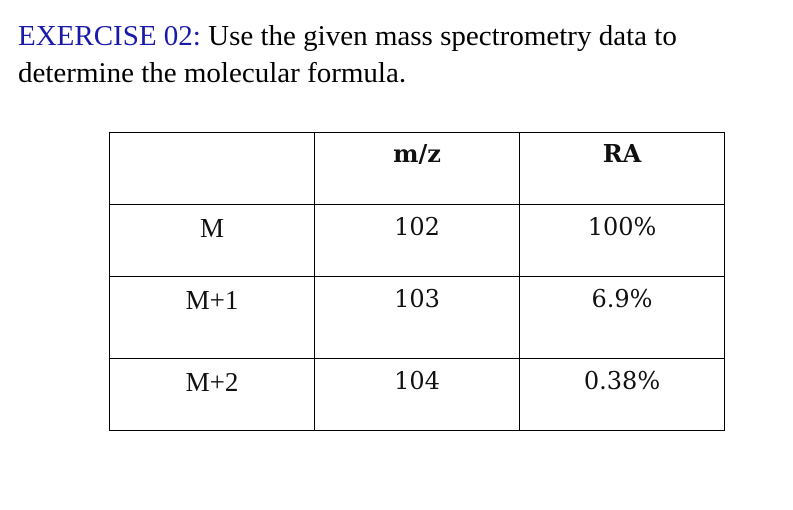 The height and width of the screenshot is (510, 793). I want to click on exercise-label: EXERCISE 02:, so click(109, 36).